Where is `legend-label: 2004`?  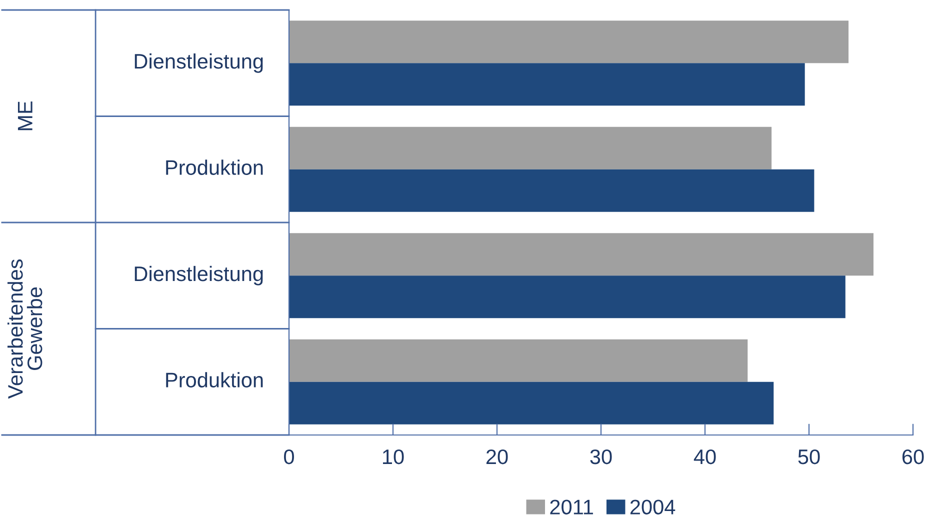 legend-label: 2004 is located at coordinates (653, 507).